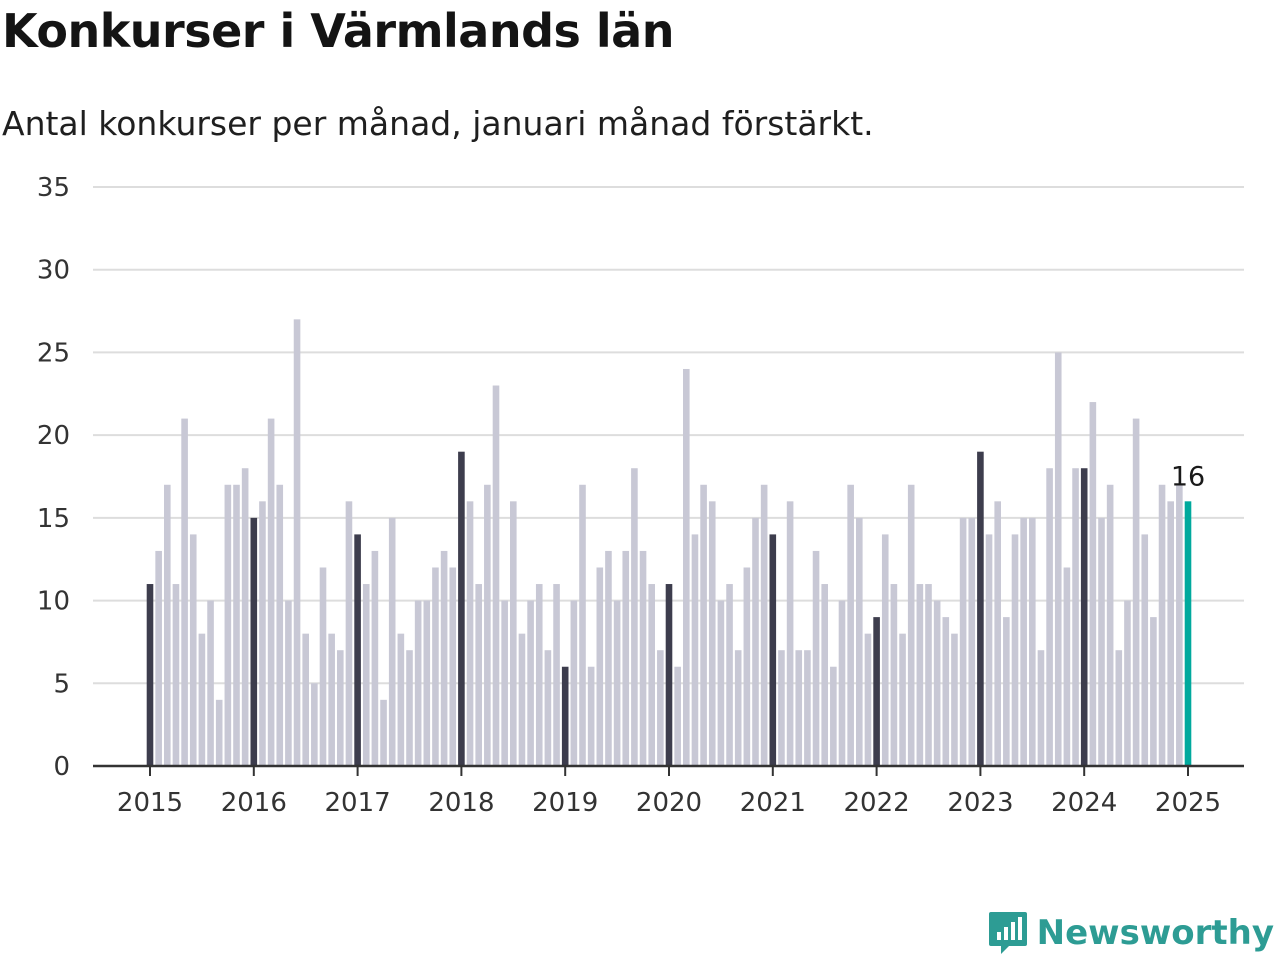 The image size is (1280, 960). Describe the element at coordinates (669, 803) in the screenshot. I see `x-tick-label: 2020` at that location.